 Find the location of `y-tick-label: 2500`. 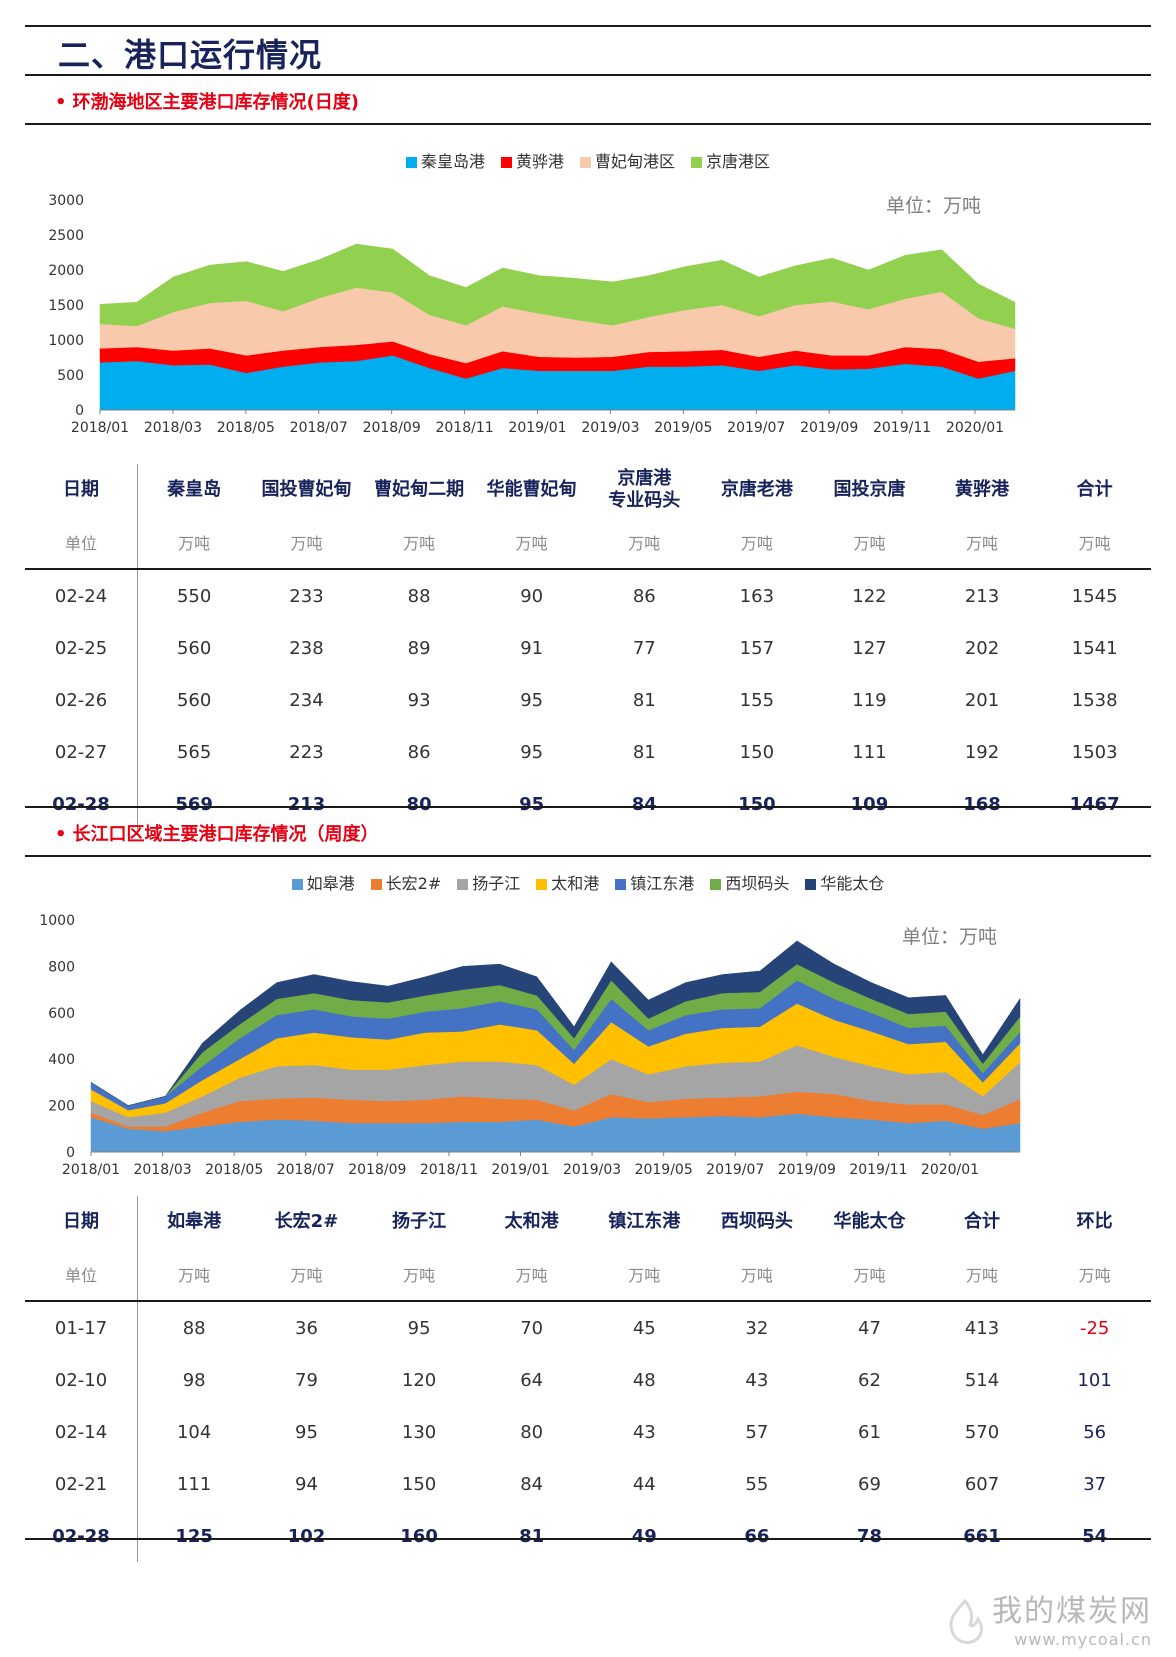

y-tick-label: 2500 is located at coordinates (66, 236).